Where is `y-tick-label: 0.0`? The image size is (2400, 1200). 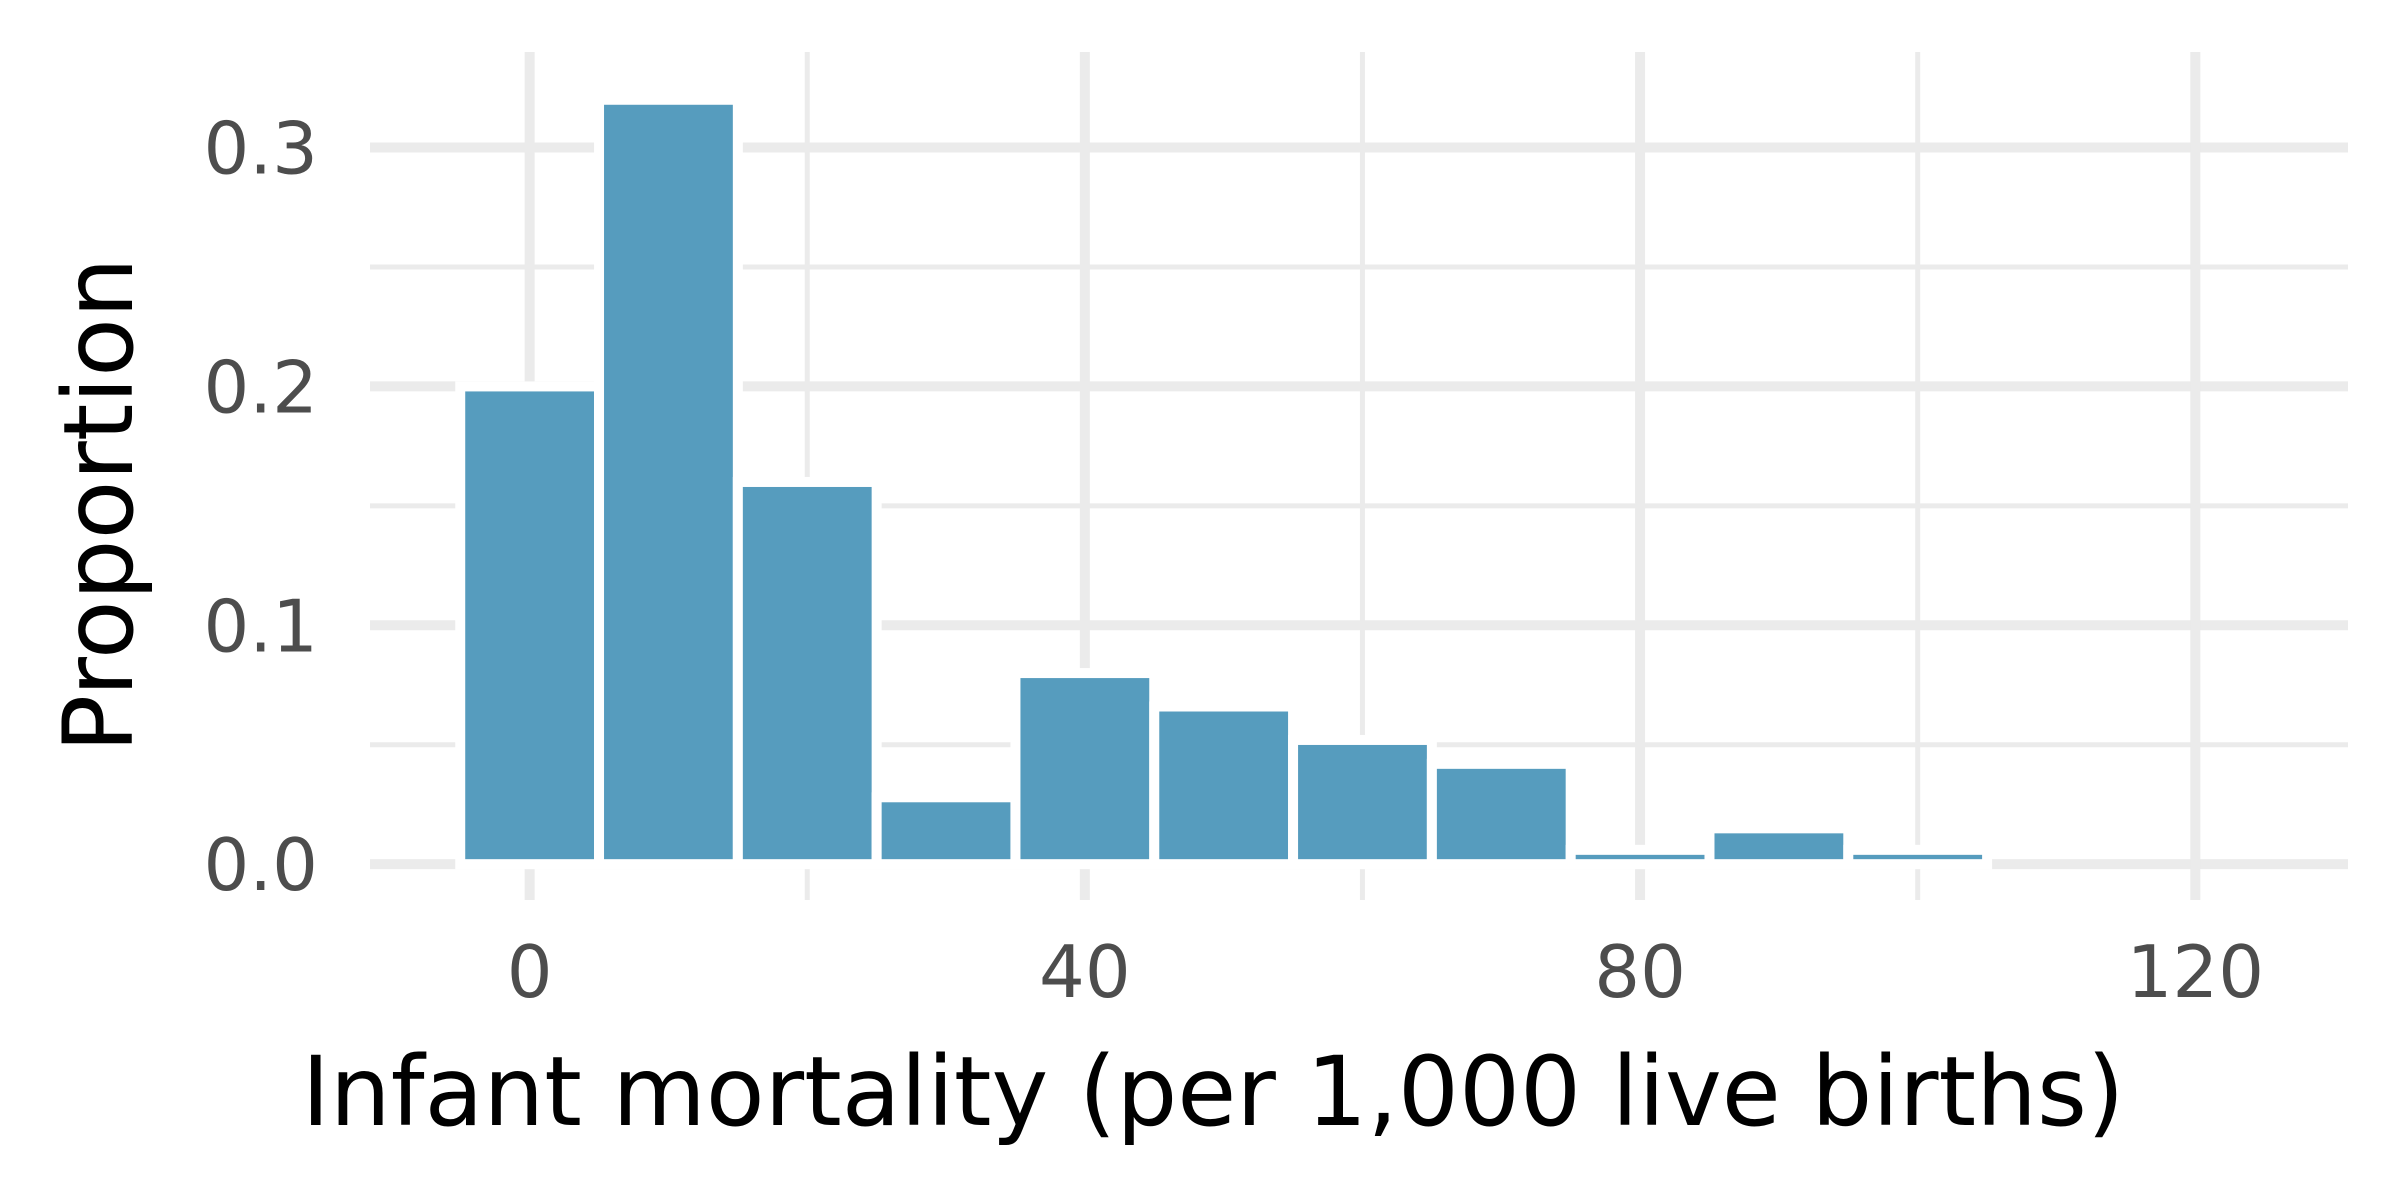
y-tick-label: 0.0 is located at coordinates (260, 865).